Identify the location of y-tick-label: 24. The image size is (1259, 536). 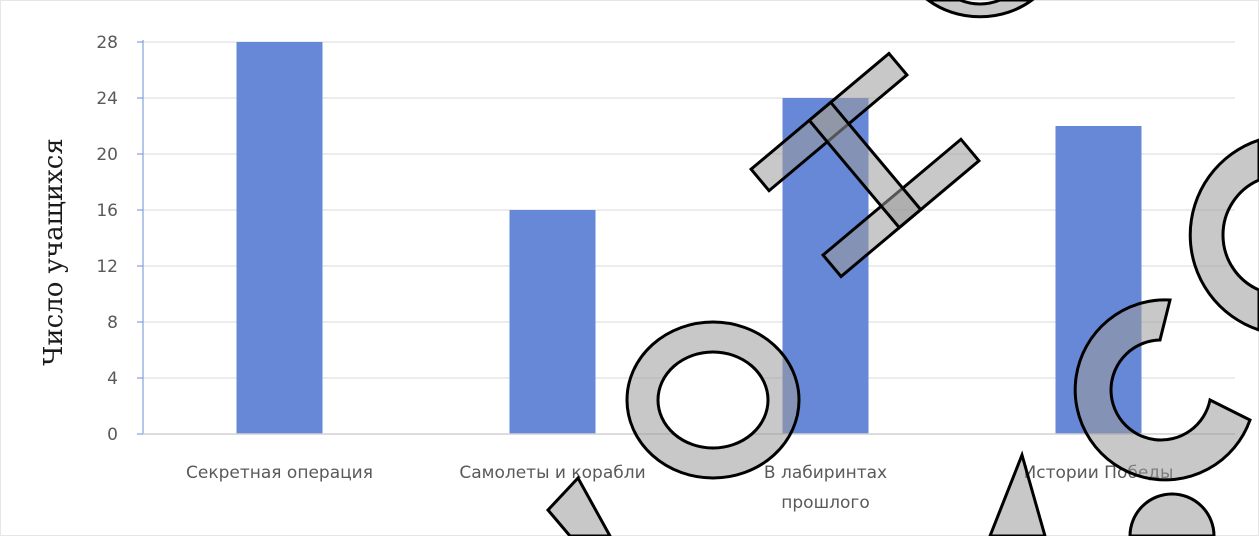
(107, 99).